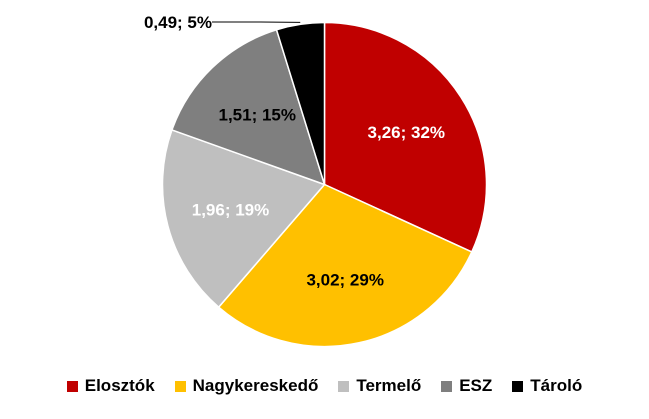 Image resolution: width=649 pixels, height=419 pixels. I want to click on legend-label-termelo: Termelő, so click(389, 385).